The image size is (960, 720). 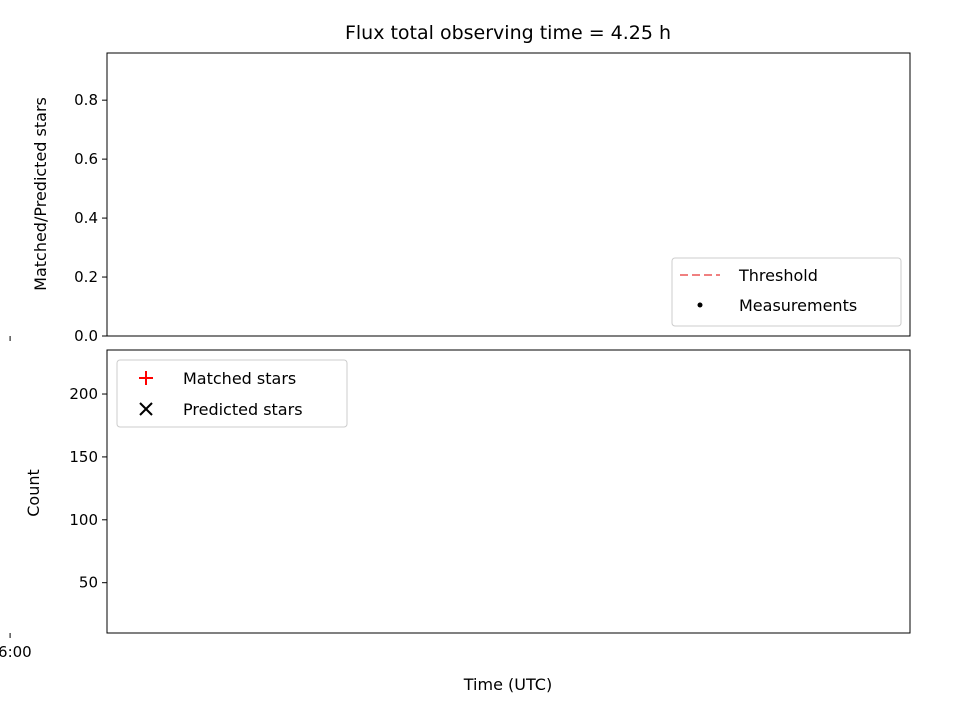 I want to click on counts-legend: Matched stars Predicted stars, so click(x=232, y=393).